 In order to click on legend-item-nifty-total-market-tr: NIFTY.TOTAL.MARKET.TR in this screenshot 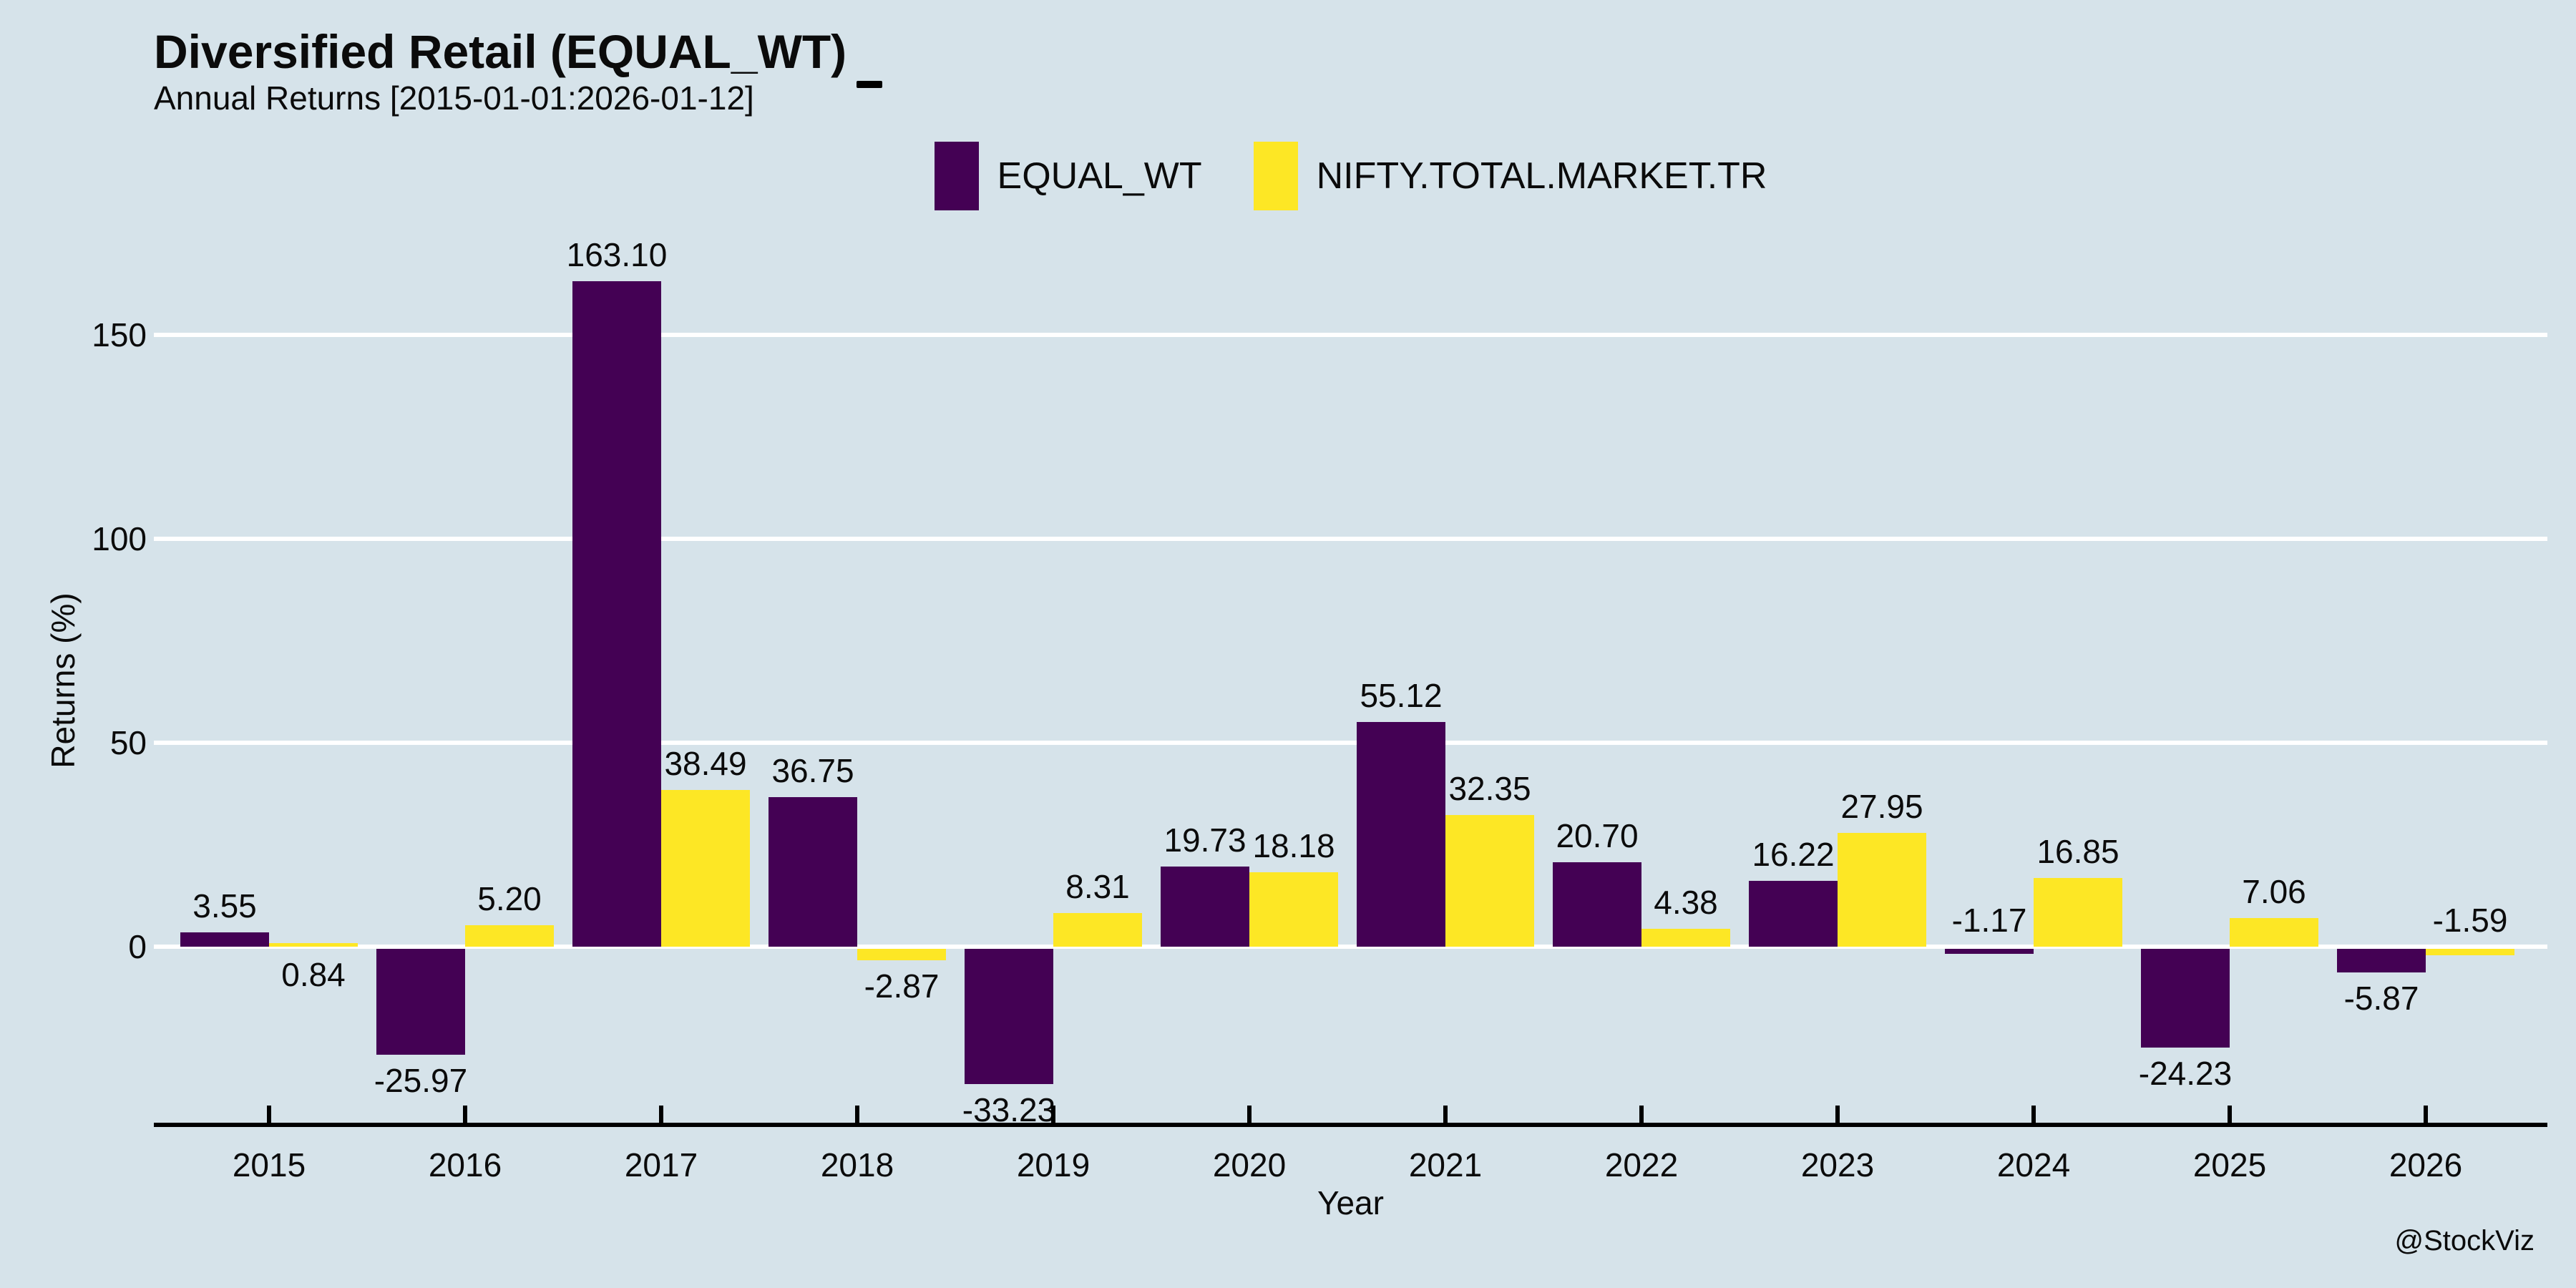, I will do `click(1510, 176)`.